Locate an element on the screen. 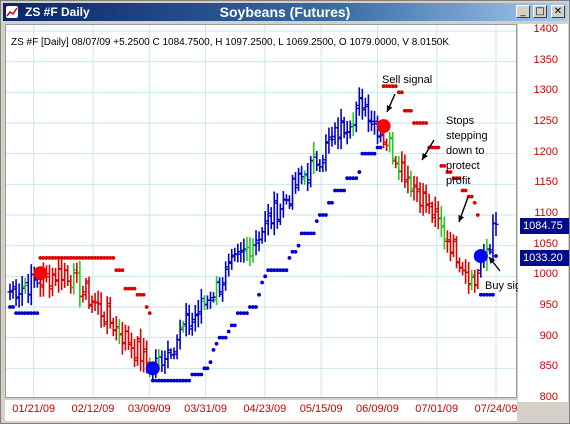  price-tick-label: 1100 is located at coordinates (546, 213).